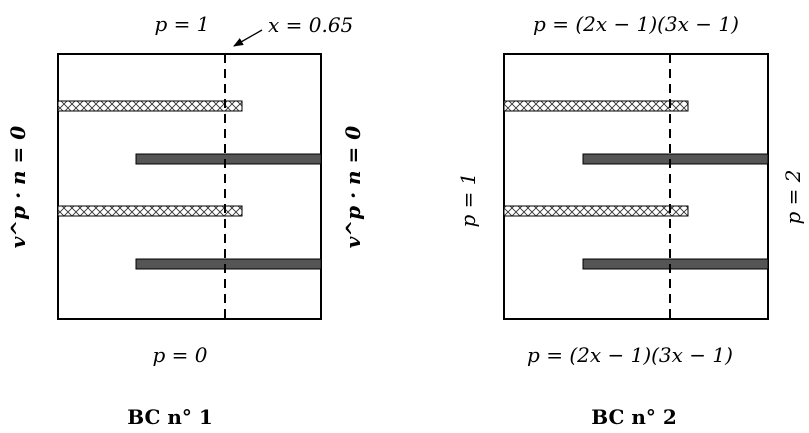 The image size is (809, 433). I want to click on panel-bc2-caption: BC n° 2, so click(634, 417).